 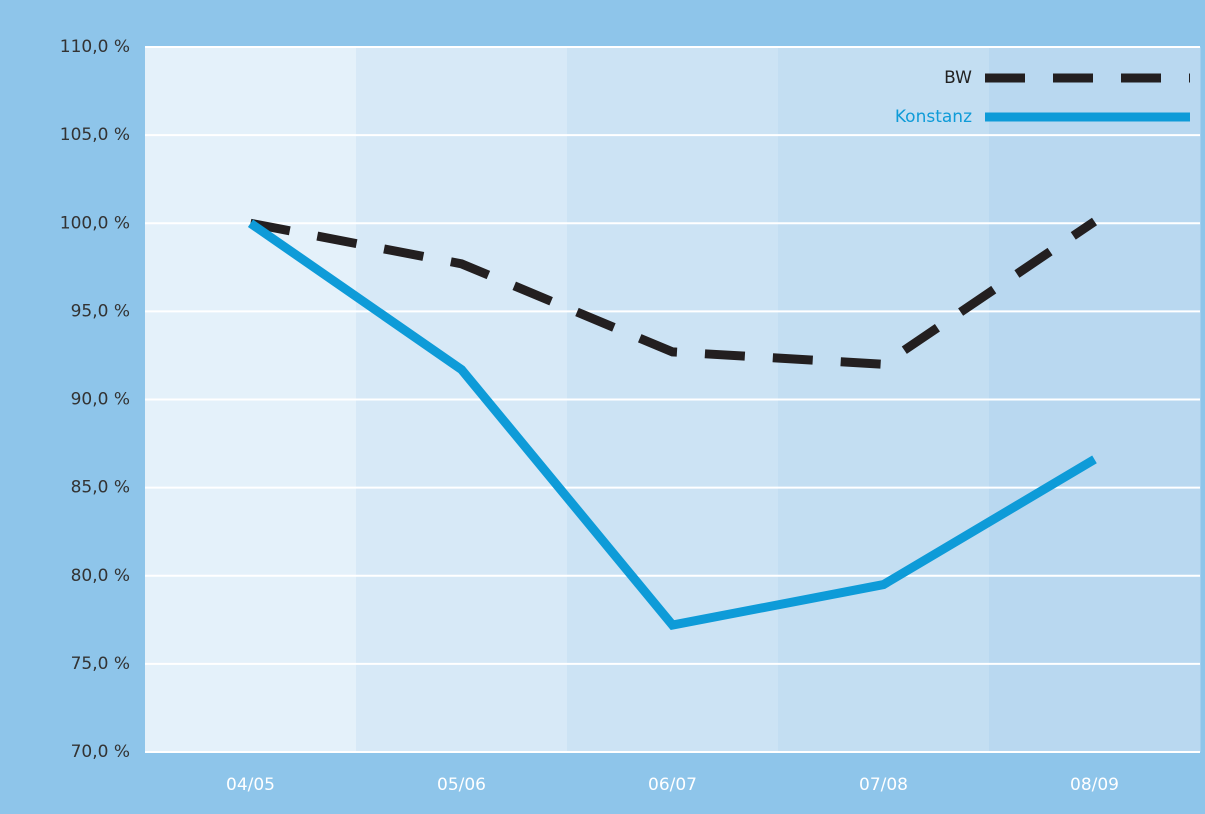 What do you see at coordinates (95, 47) in the screenshot?
I see `y-tick-label: 110,0 %` at bounding box center [95, 47].